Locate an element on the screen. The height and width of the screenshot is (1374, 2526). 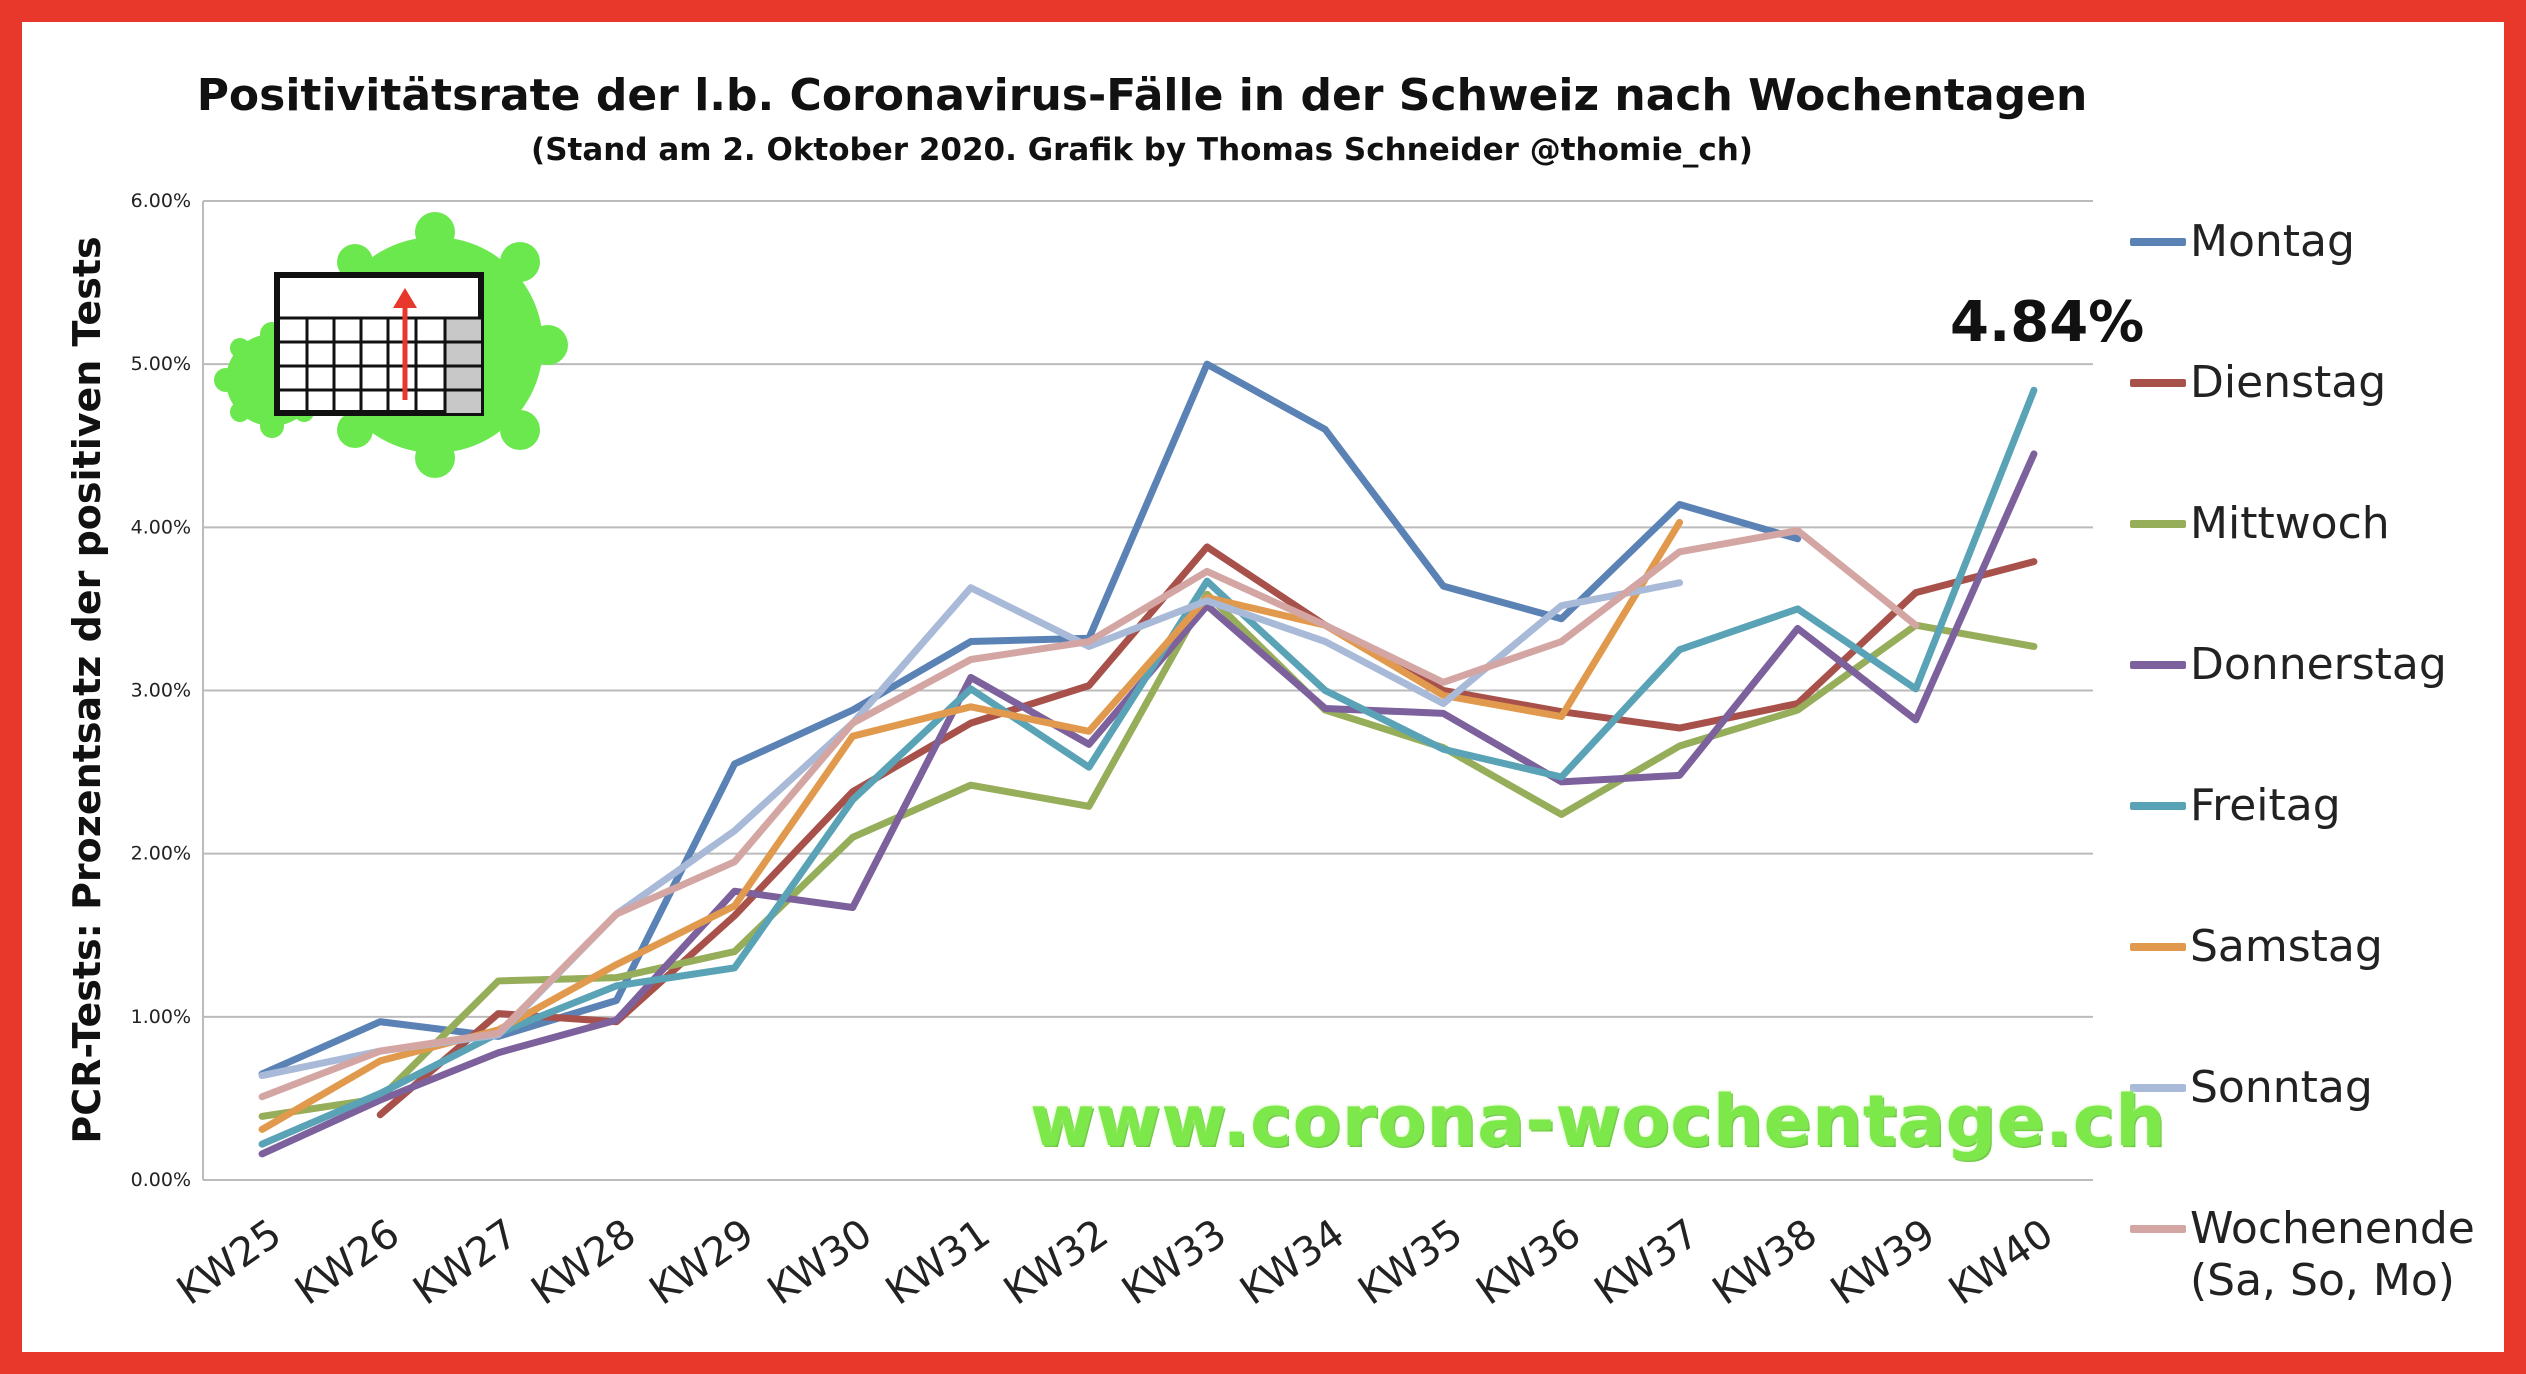
website-watermark: www.corona-wochentage.ch is located at coordinates (1598, 1121).